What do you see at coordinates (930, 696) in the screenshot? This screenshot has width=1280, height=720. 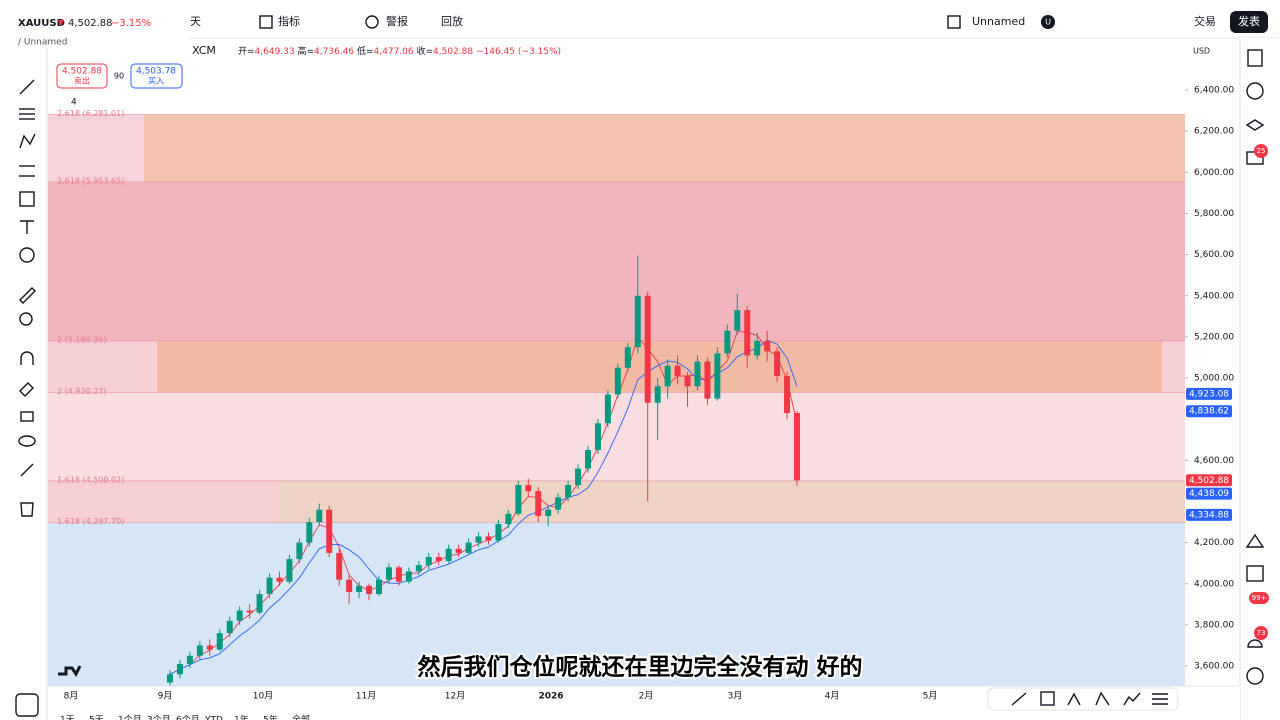 I see `x-tick-label: 5月` at bounding box center [930, 696].